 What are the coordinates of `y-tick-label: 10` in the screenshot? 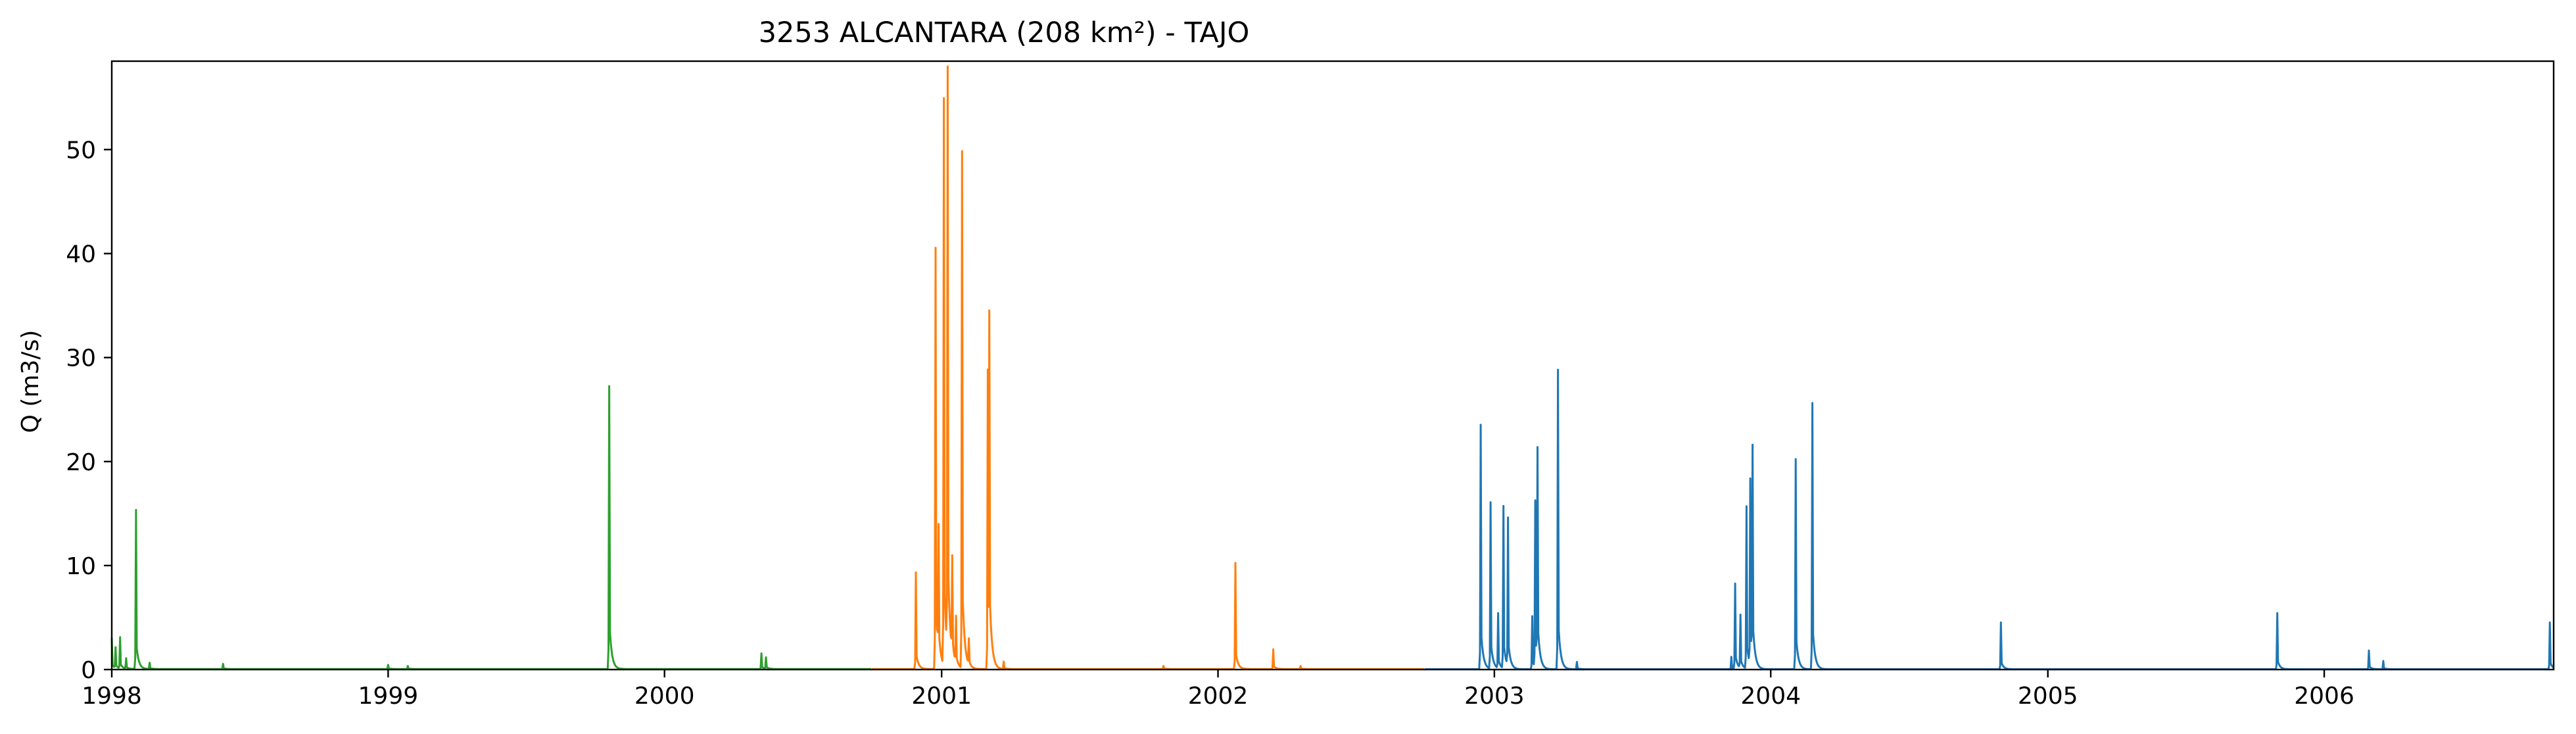 It's located at (81, 567).